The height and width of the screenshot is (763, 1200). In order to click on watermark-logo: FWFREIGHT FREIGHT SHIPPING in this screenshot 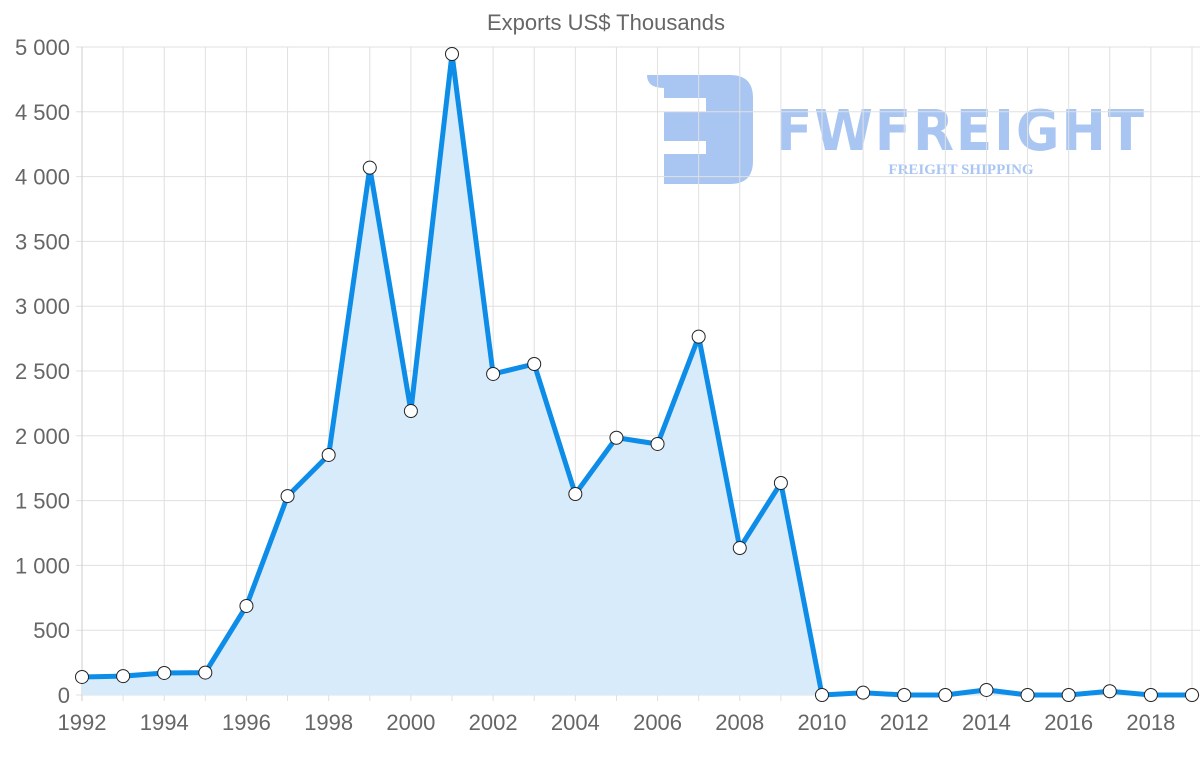, I will do `click(896, 129)`.